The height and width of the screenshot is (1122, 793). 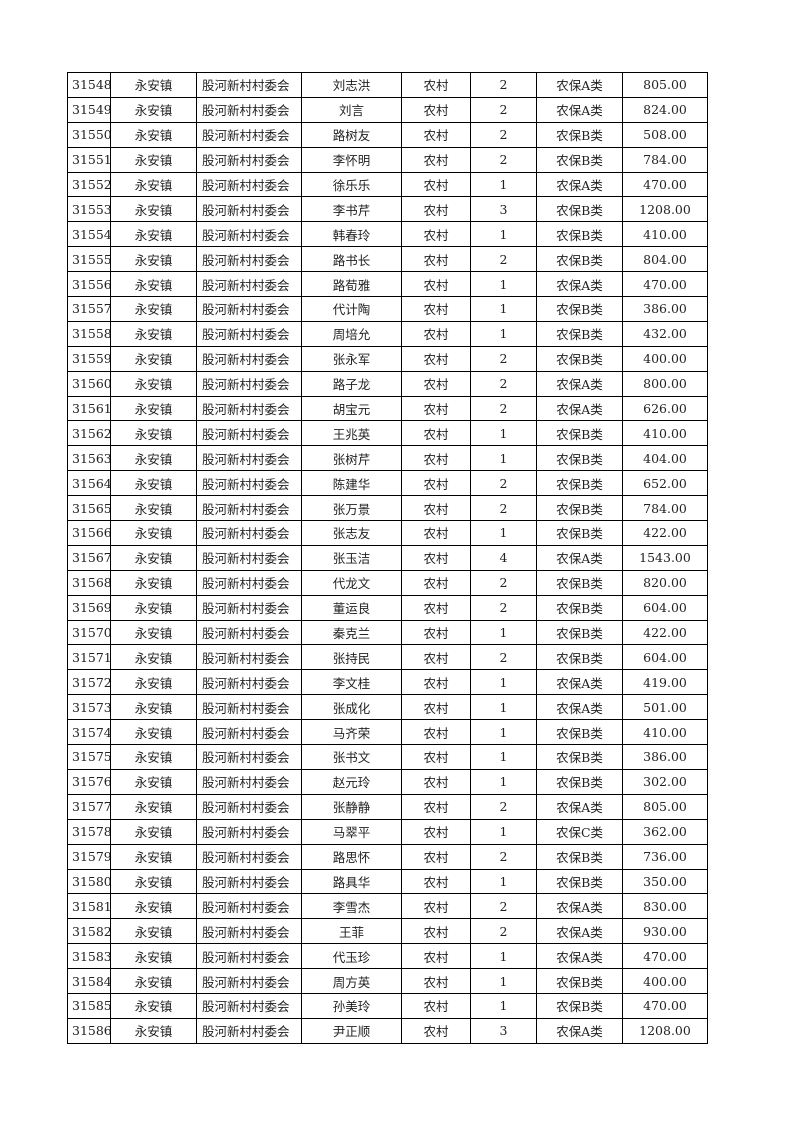 I want to click on person-name-cell: 张成化, so click(x=351, y=707).